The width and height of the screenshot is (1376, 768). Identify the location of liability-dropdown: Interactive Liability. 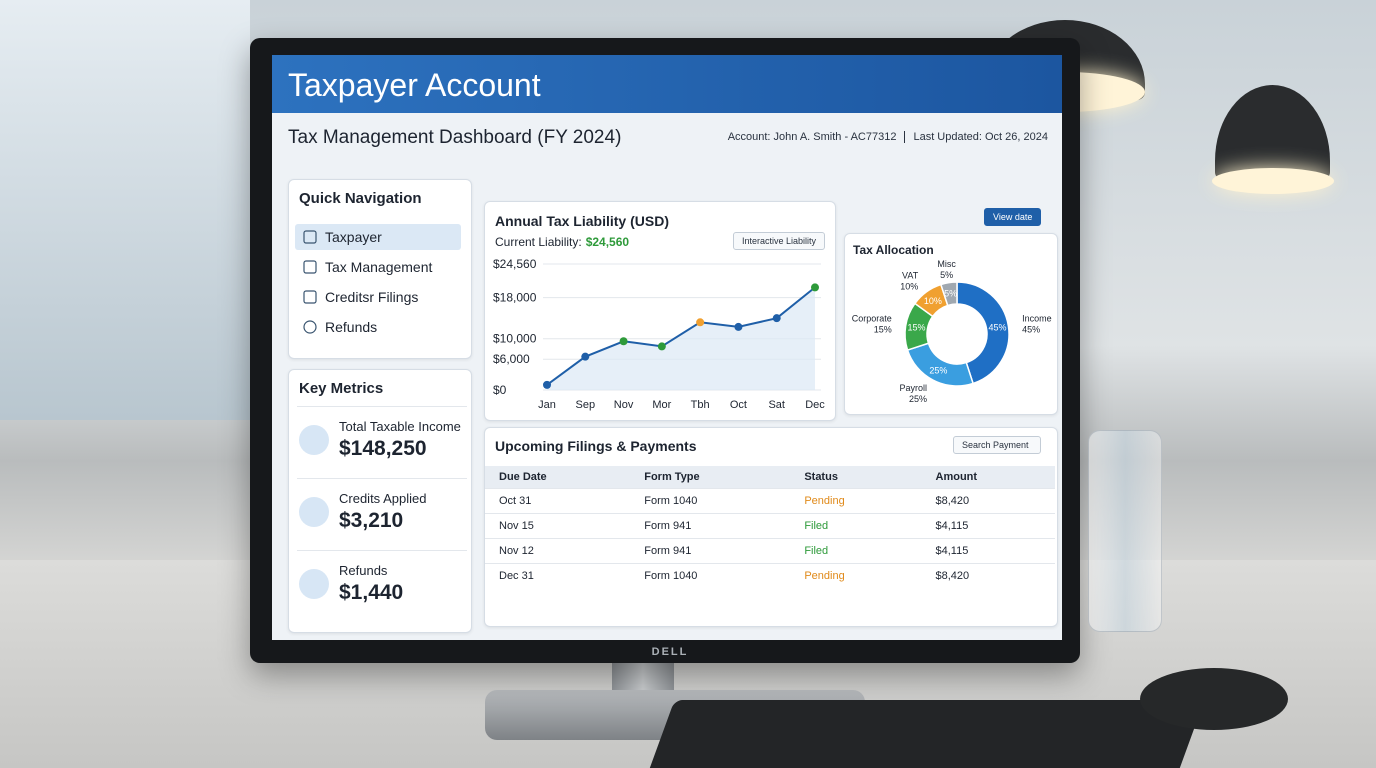
(779, 241).